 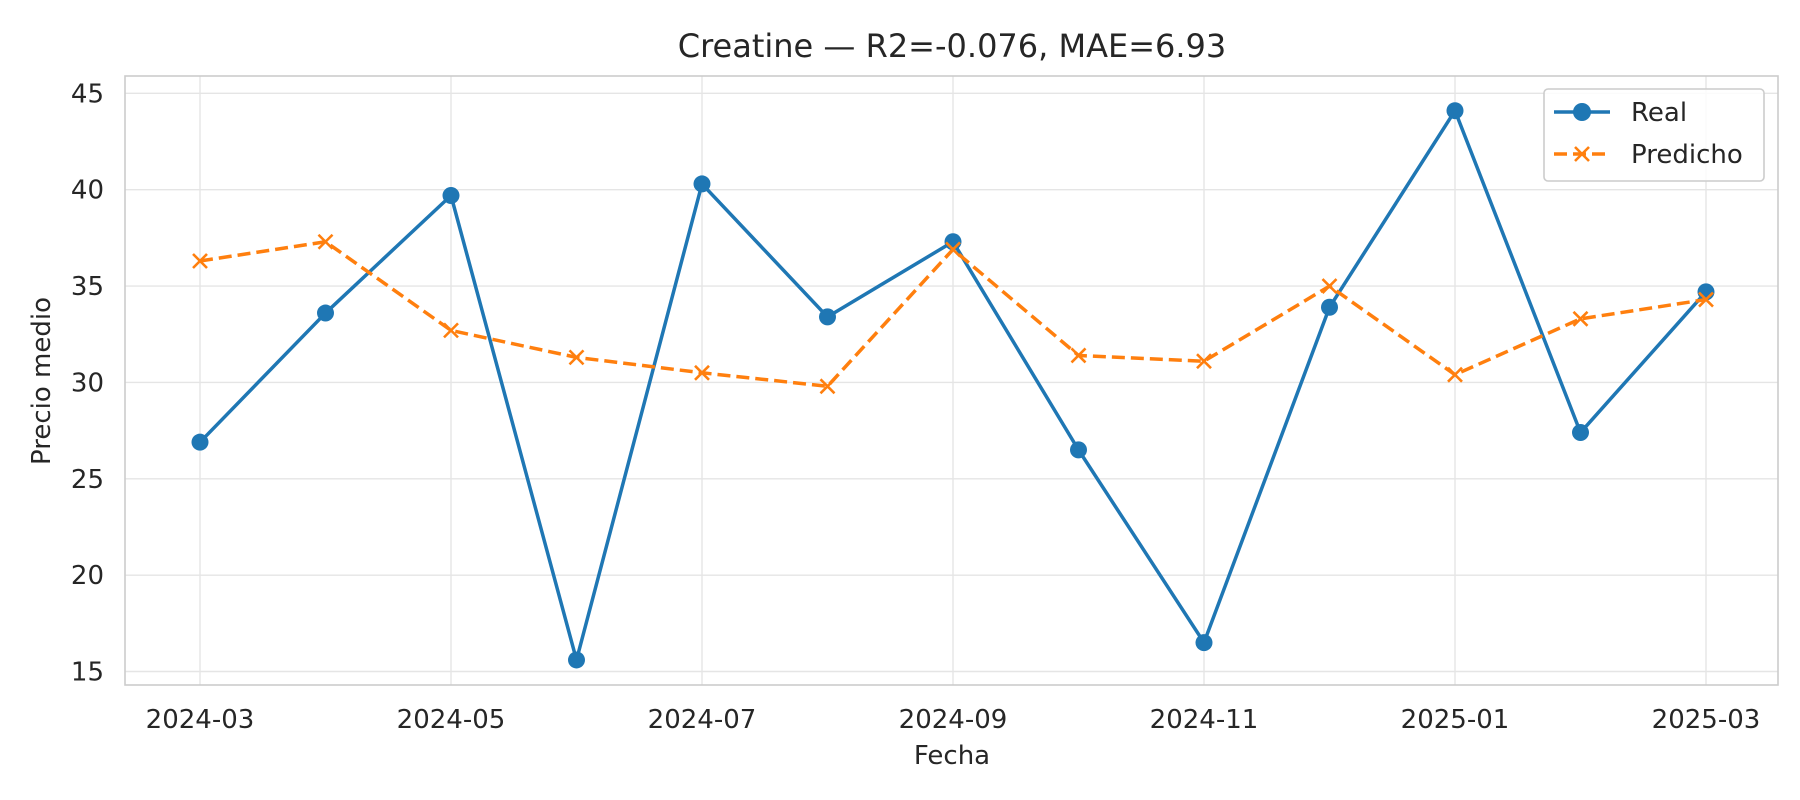 I want to click on legend-marker-real, so click(x=1582, y=112).